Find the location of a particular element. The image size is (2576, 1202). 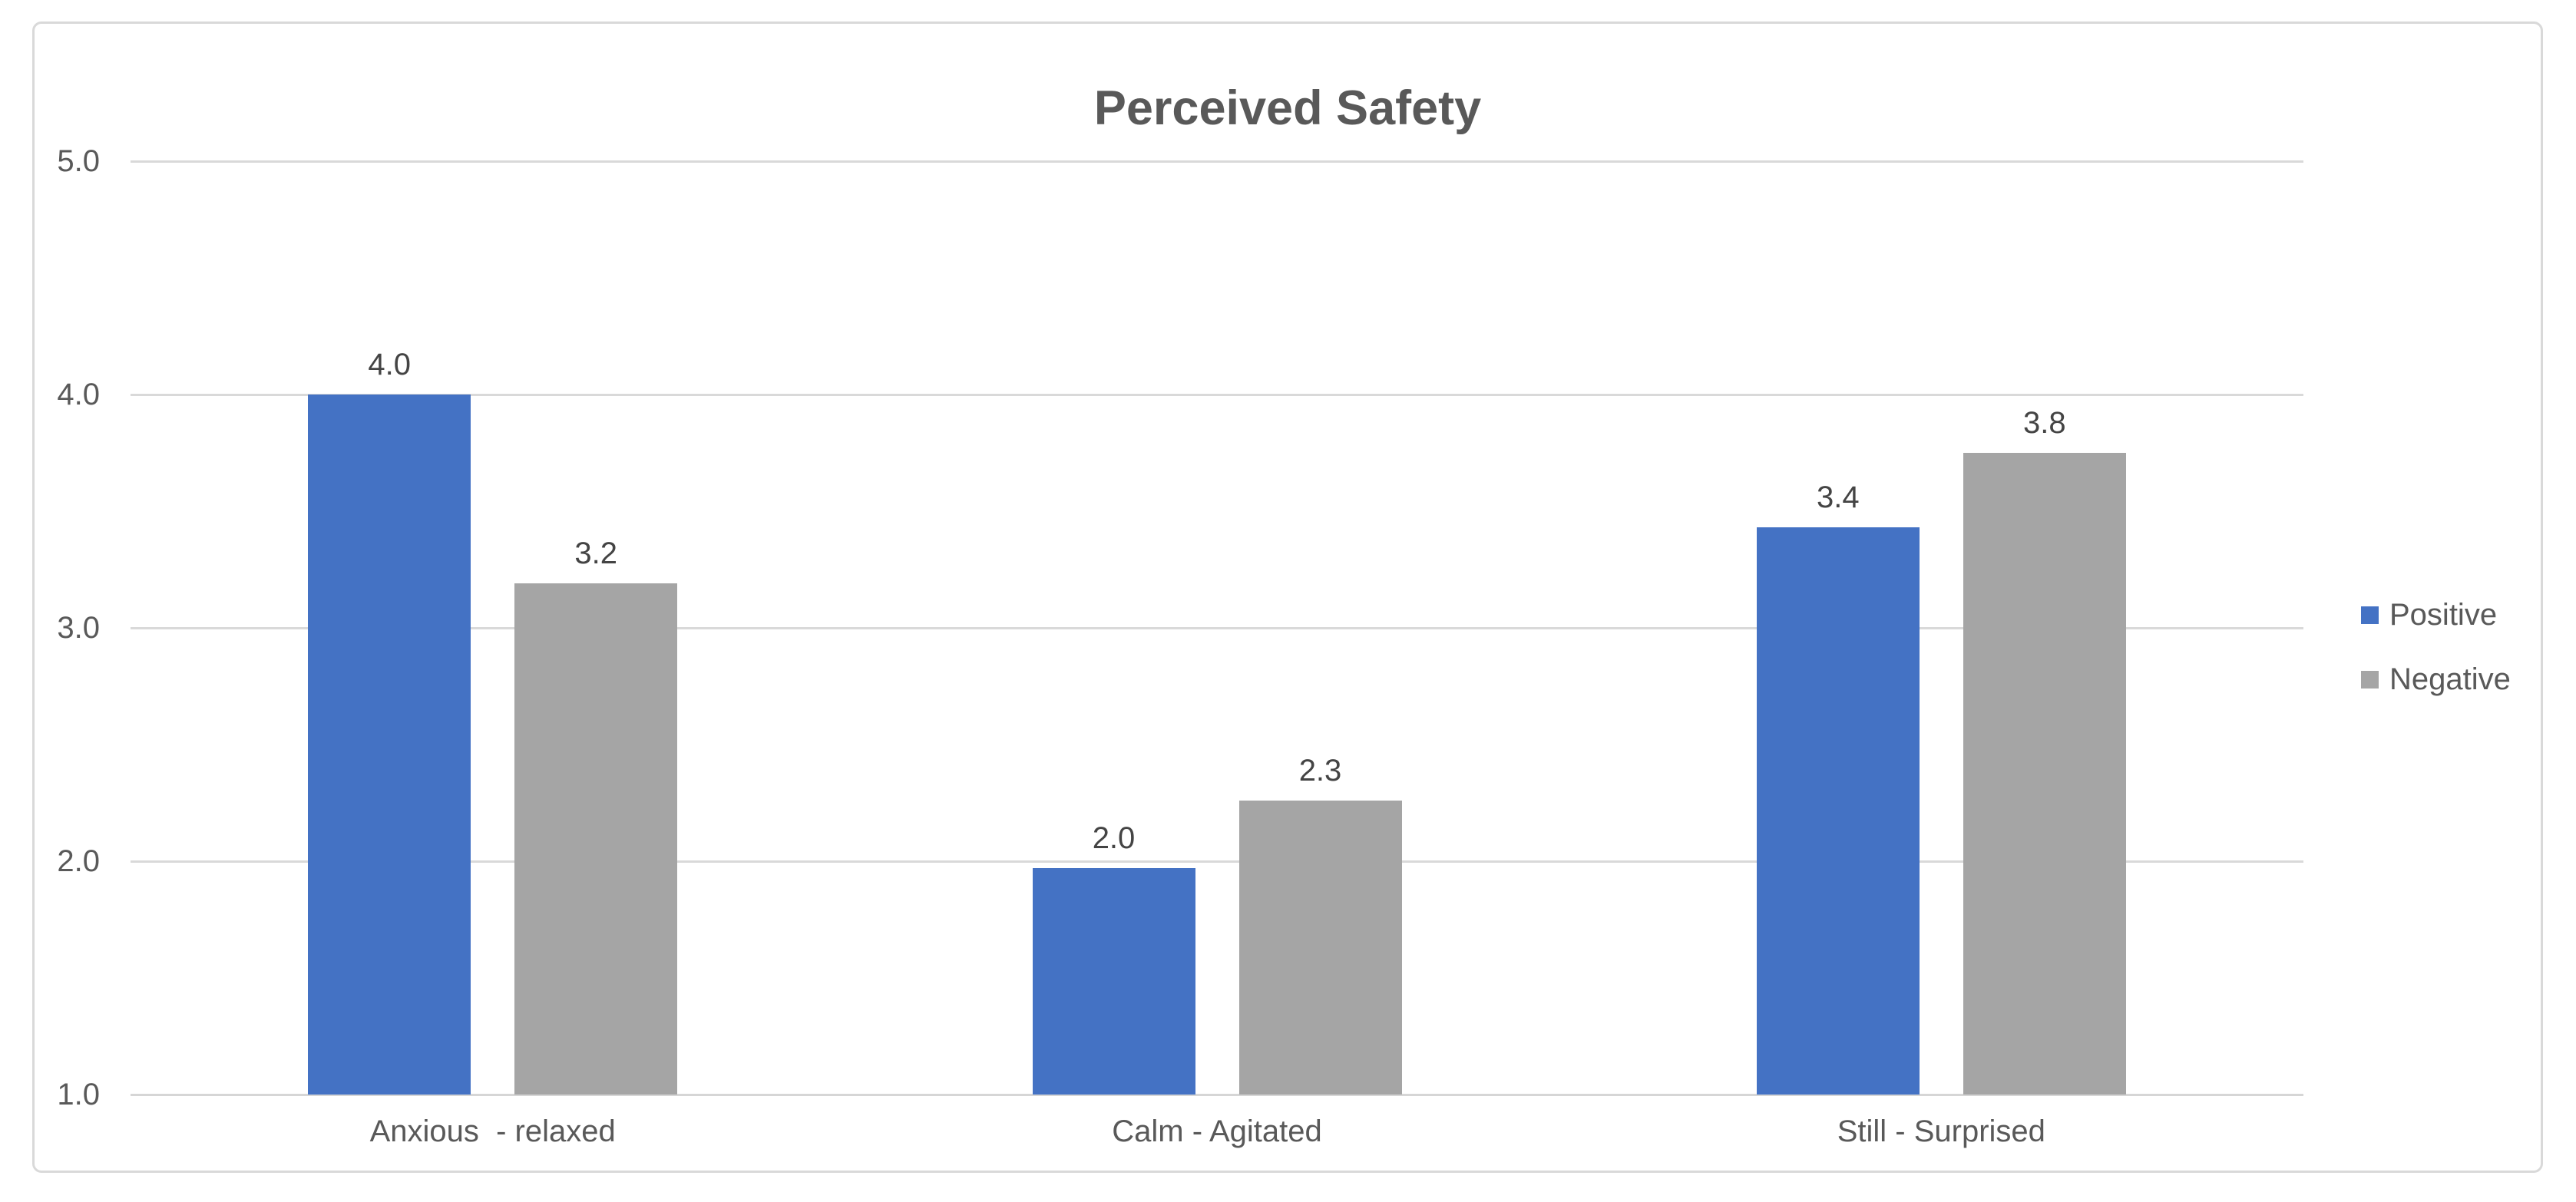

bar-positive-still-surprised is located at coordinates (1838, 811).